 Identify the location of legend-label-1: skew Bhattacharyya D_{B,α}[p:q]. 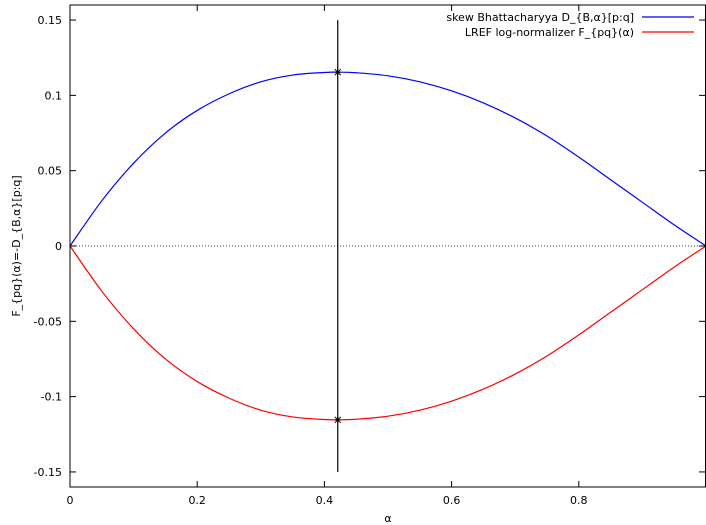
(540, 17).